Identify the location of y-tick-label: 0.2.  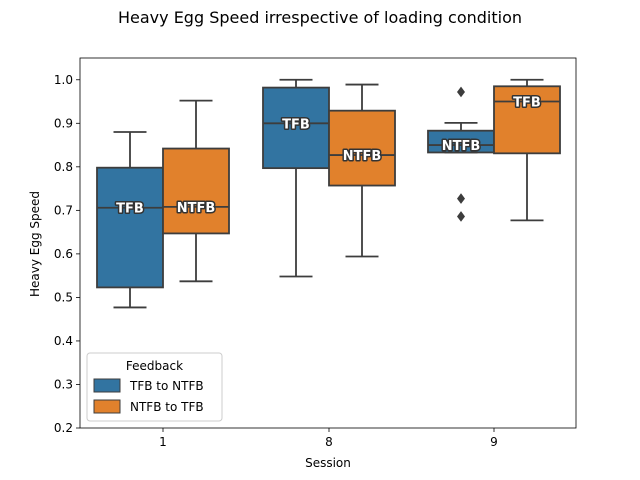
(63, 428).